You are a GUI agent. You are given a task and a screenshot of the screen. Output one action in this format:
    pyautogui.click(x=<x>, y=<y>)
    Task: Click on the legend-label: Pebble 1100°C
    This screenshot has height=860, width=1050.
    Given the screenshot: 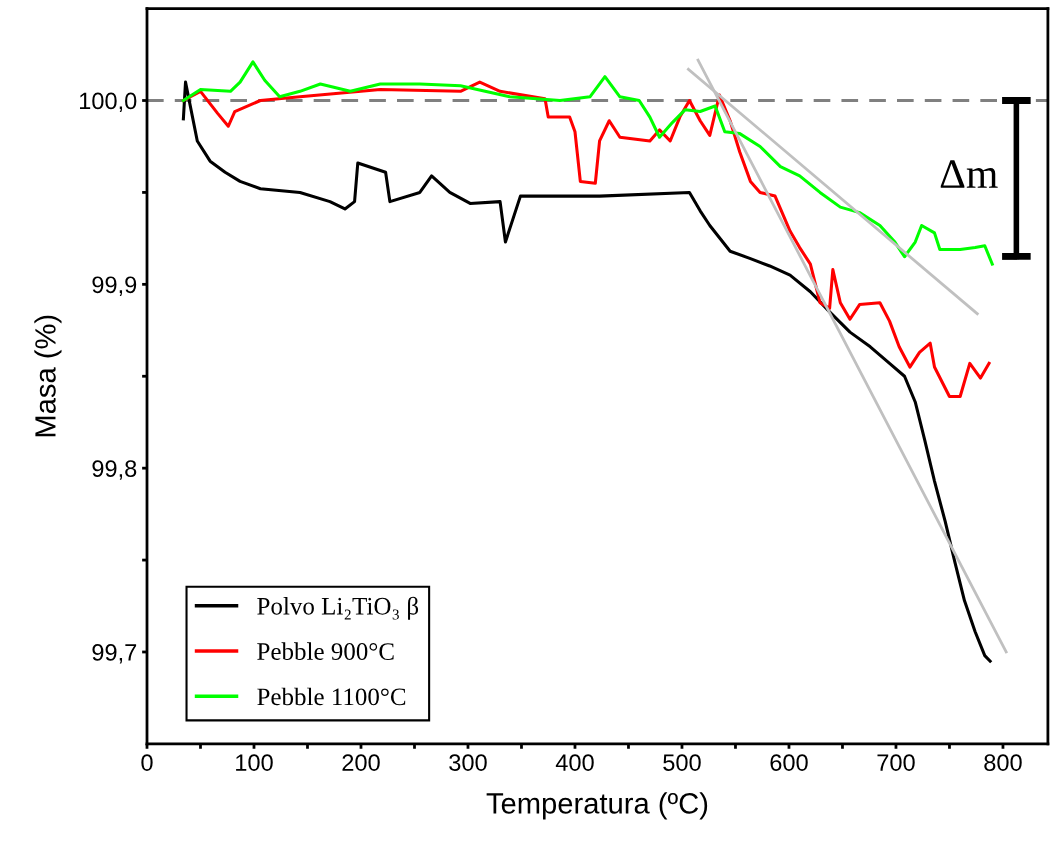 What is the action you would take?
    pyautogui.click(x=331, y=696)
    